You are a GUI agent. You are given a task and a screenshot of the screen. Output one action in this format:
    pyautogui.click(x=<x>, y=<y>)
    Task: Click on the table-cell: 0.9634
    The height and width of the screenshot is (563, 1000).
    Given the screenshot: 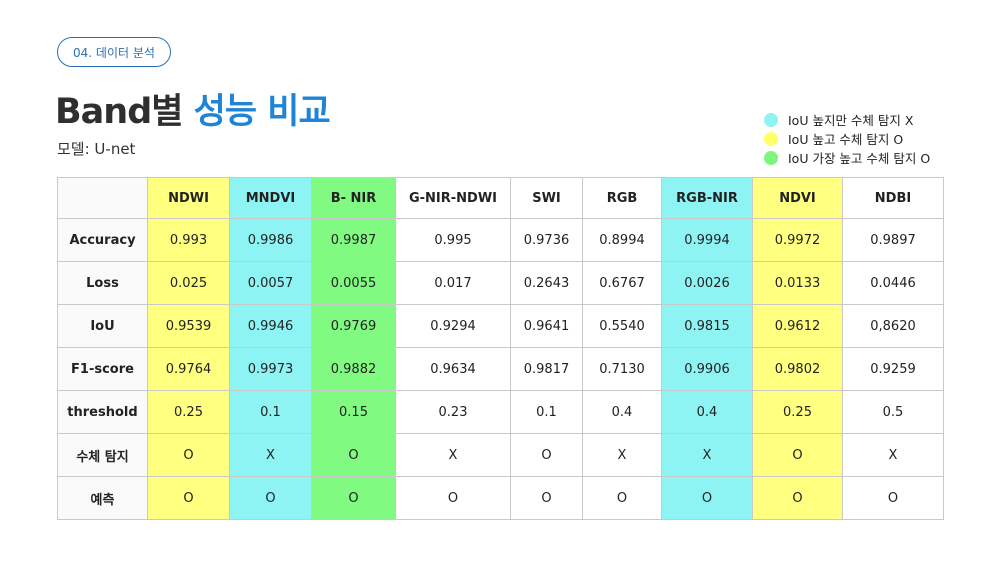 What is the action you would take?
    pyautogui.click(x=453, y=369)
    